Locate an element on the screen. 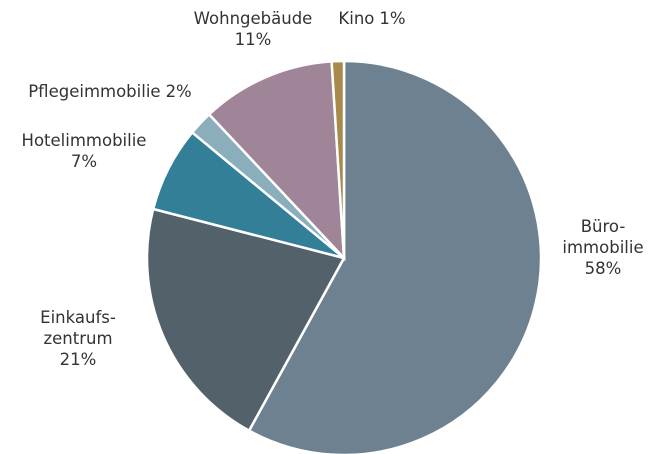  value-label: 7% is located at coordinates (84, 161).